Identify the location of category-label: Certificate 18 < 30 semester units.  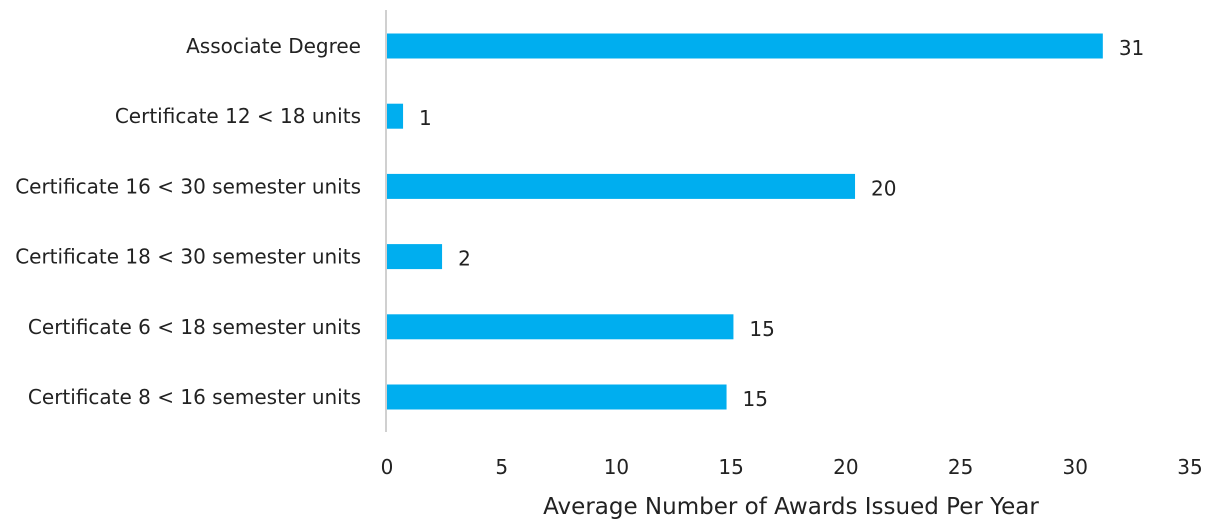
(188, 257).